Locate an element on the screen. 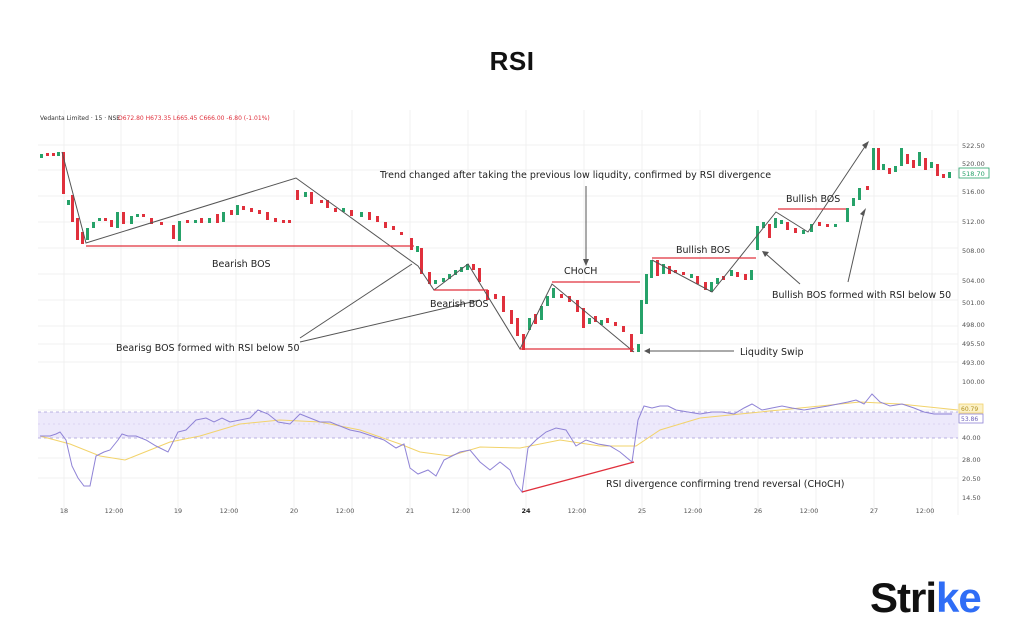 The image size is (1024, 640). svg-text: 40.00 is located at coordinates (971, 438).